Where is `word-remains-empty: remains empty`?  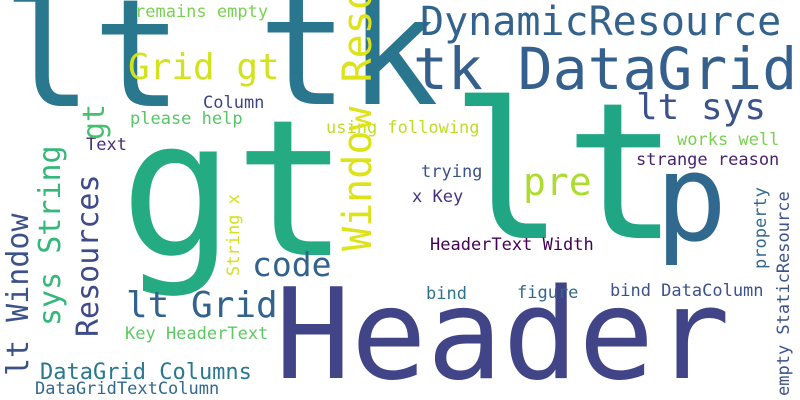
word-remains-empty: remains empty is located at coordinates (202, 12).